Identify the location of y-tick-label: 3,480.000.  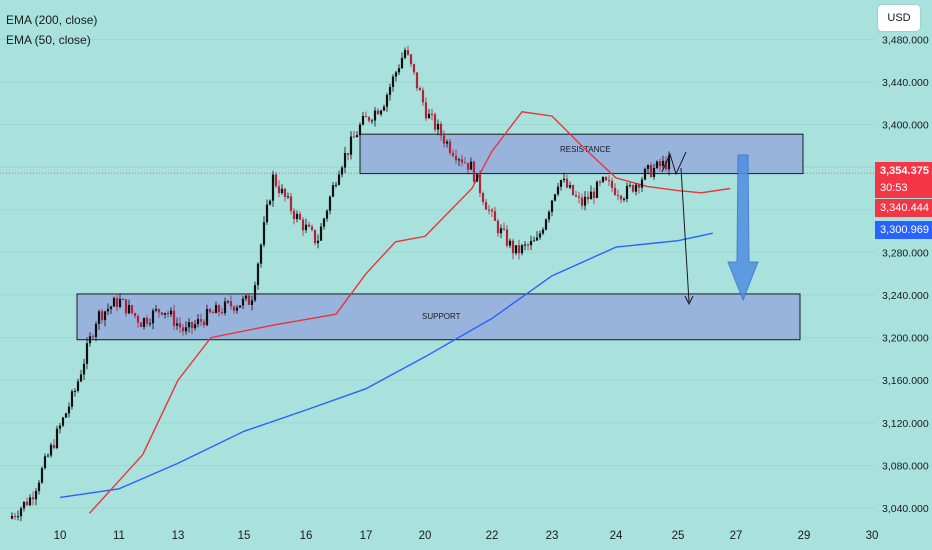
(905, 40).